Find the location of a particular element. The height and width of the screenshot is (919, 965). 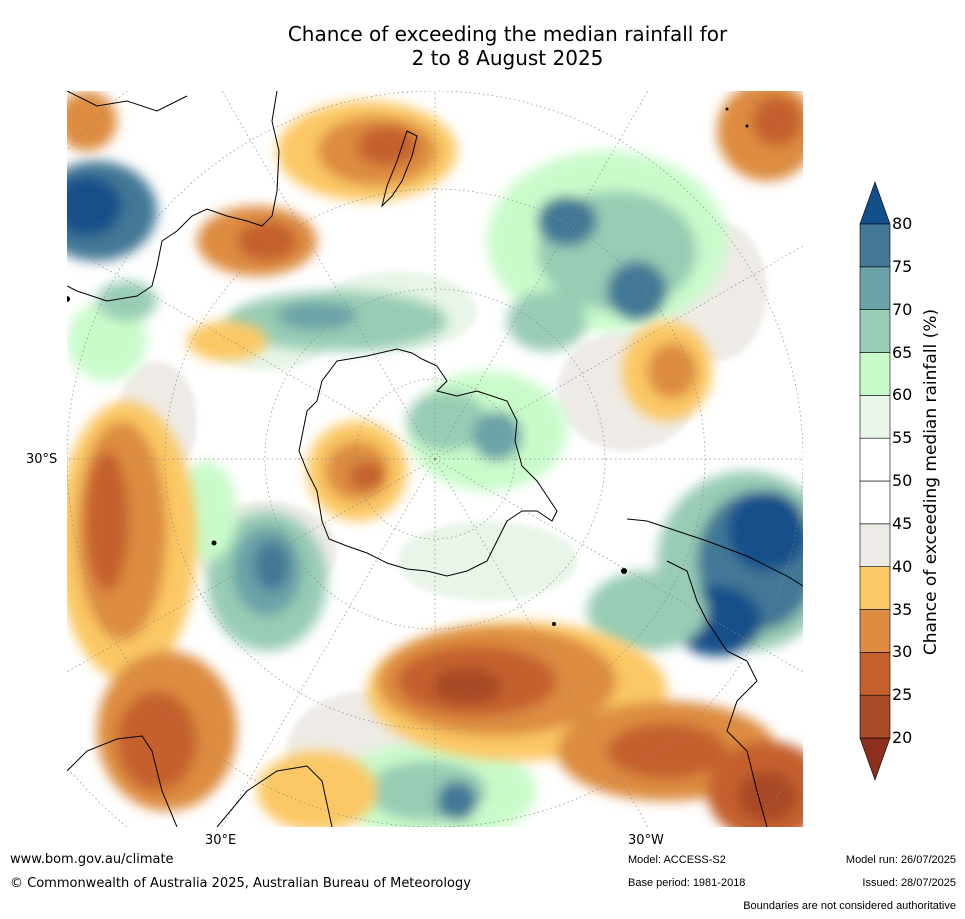

colorbar-extend-low is located at coordinates (875, 759).